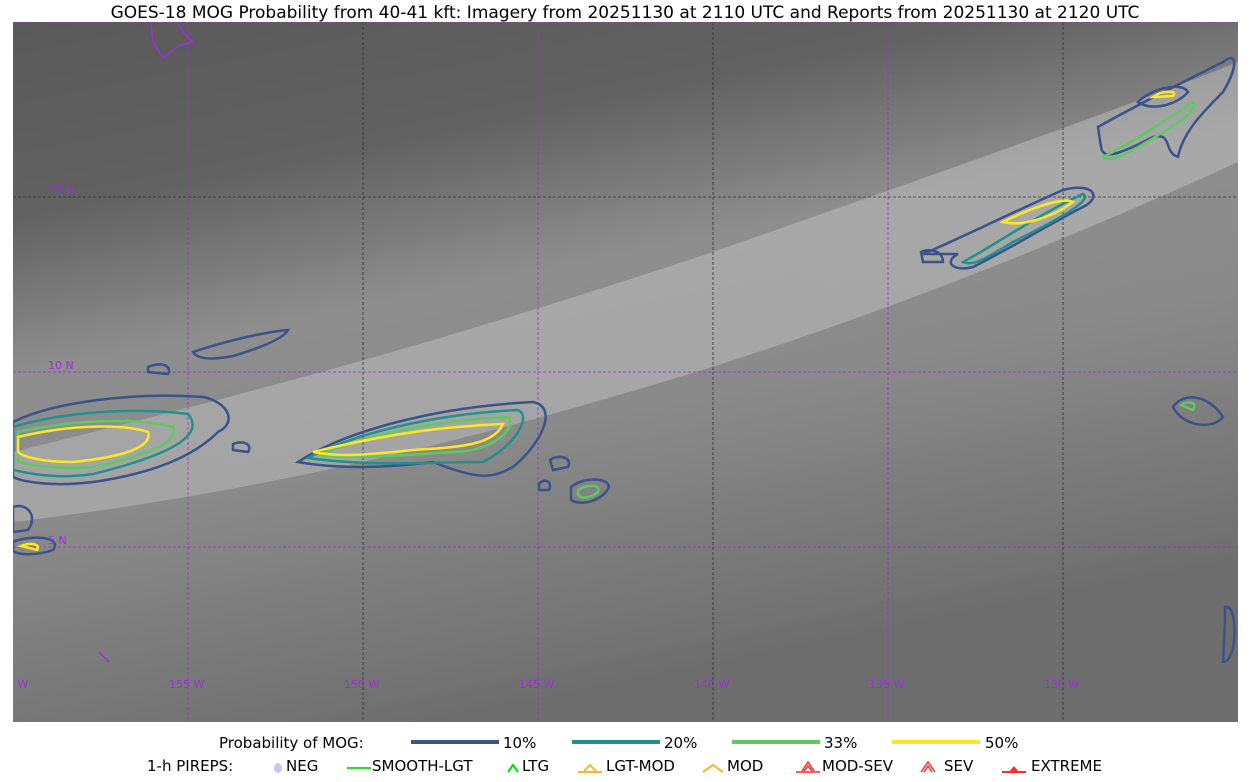 Image resolution: width=1250 pixels, height=782 pixels. What do you see at coordinates (536, 766) in the screenshot?
I see `pirep-ltg: LTG` at bounding box center [536, 766].